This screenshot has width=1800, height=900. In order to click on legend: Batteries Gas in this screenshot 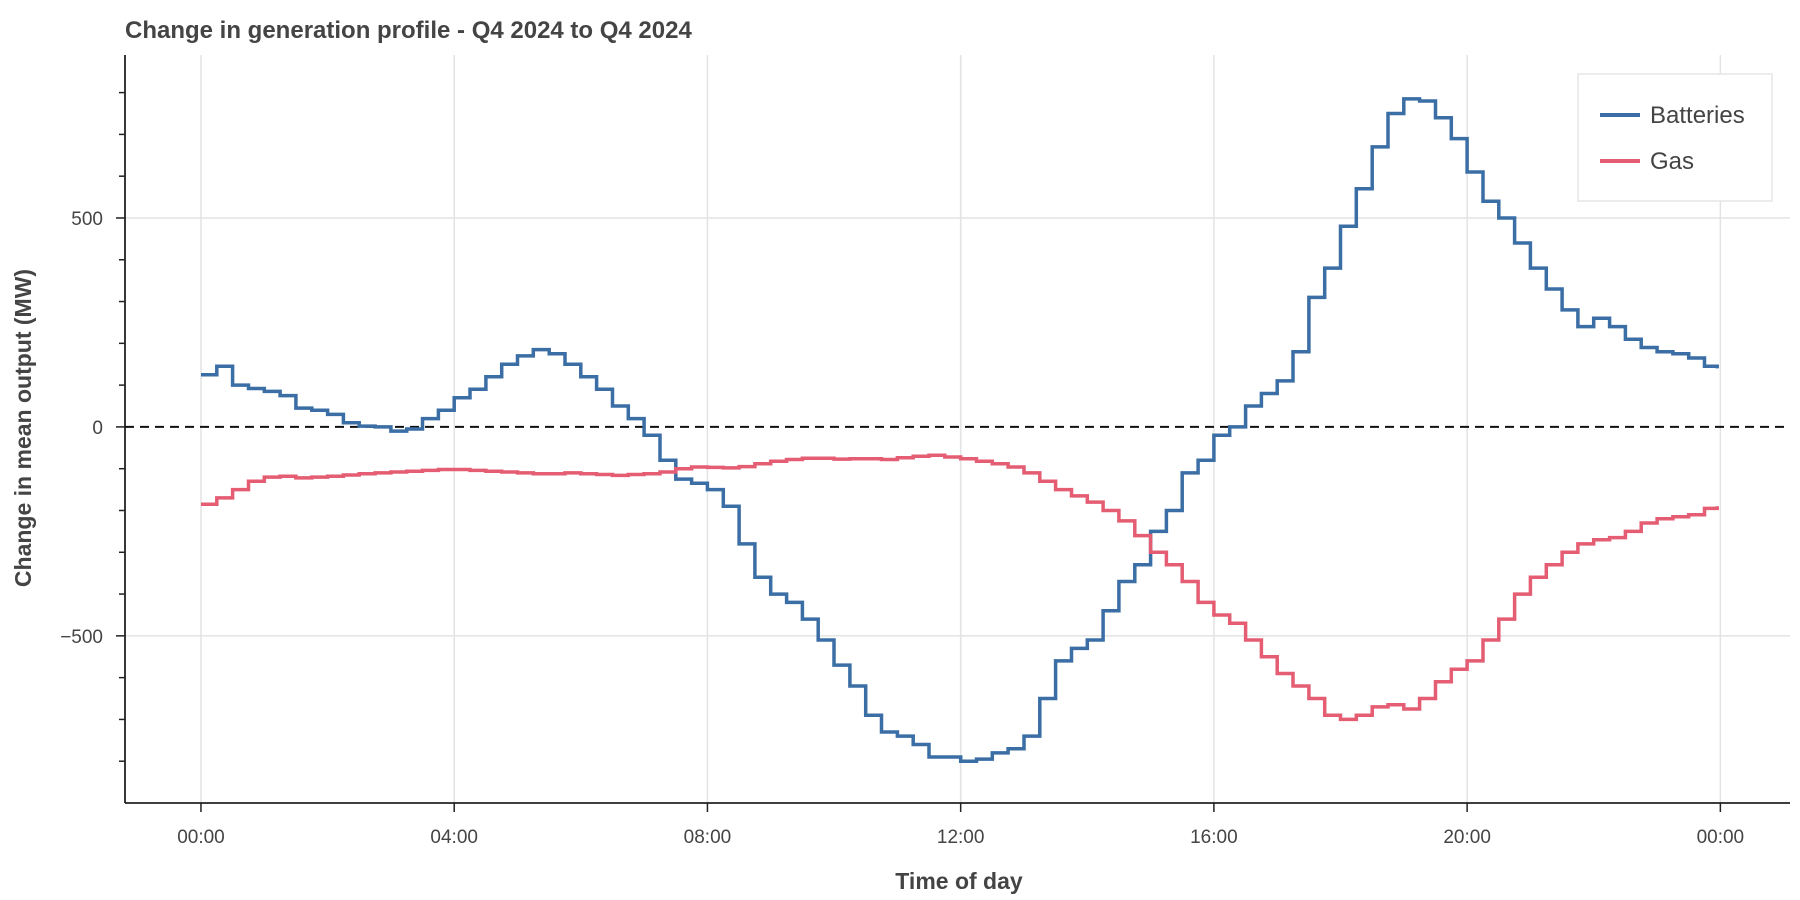, I will do `click(1675, 137)`.